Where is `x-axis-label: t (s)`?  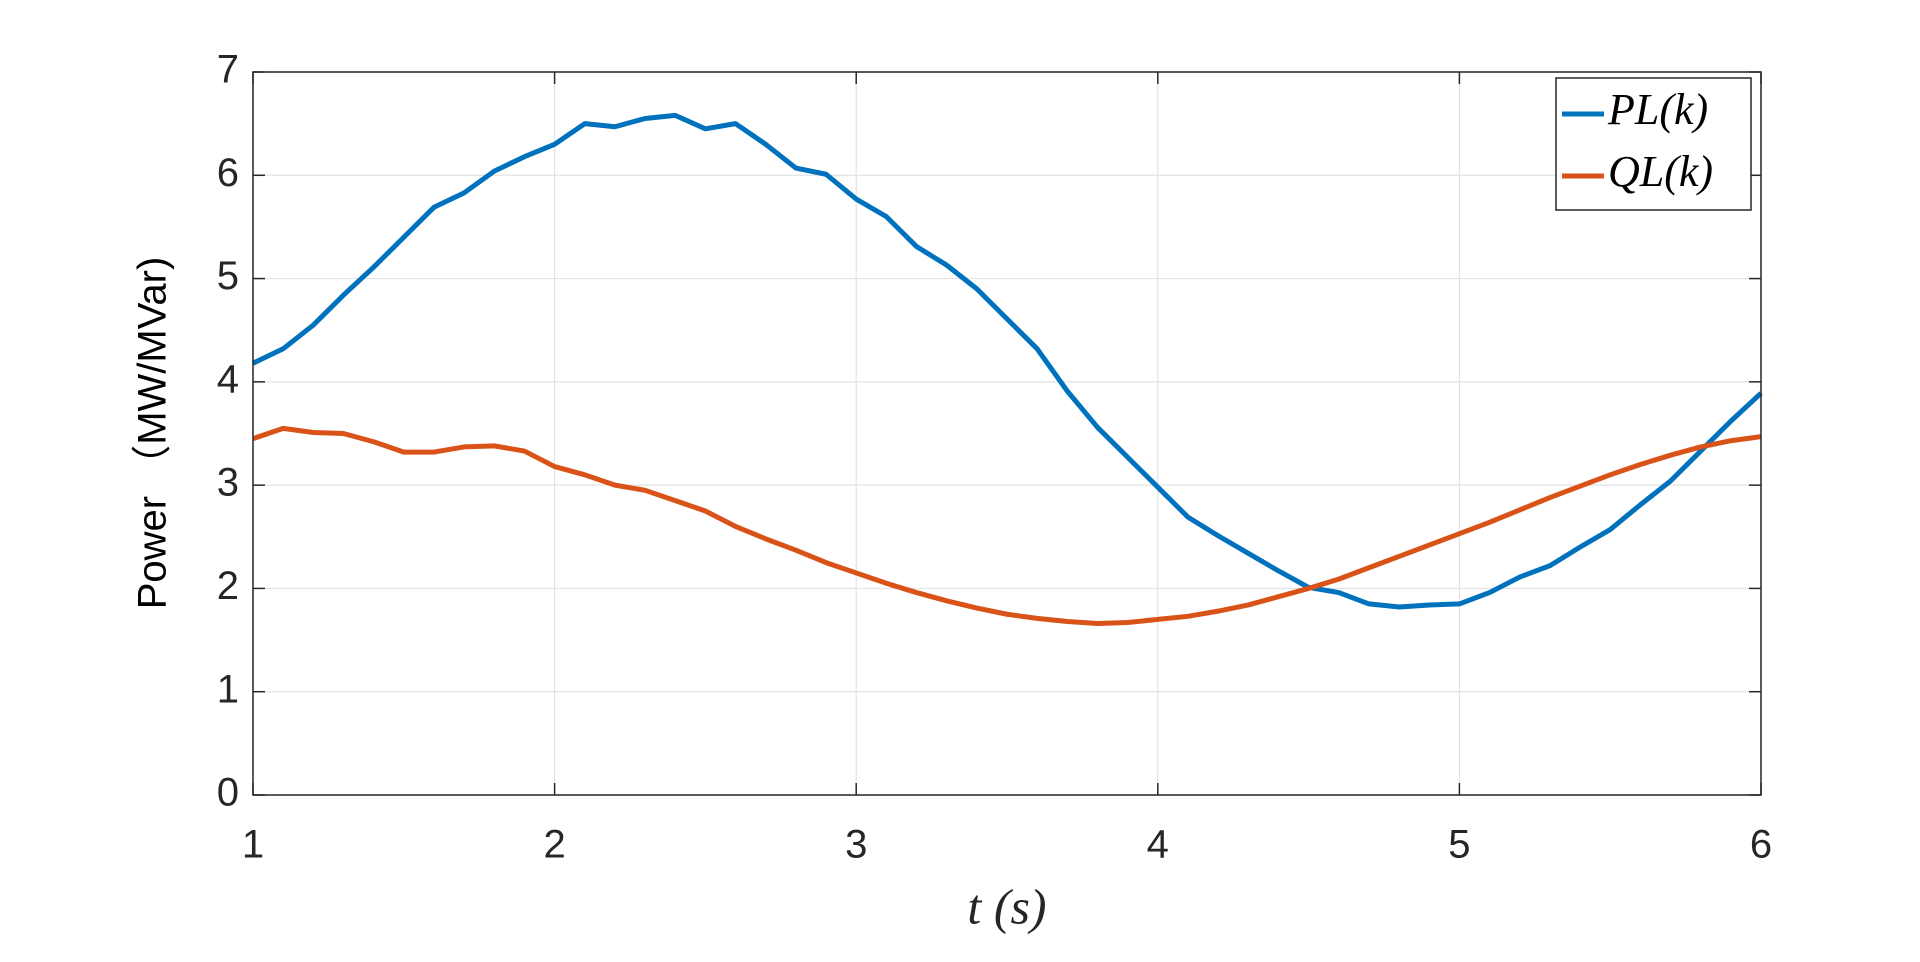 x-axis-label: t (s) is located at coordinates (1006, 906).